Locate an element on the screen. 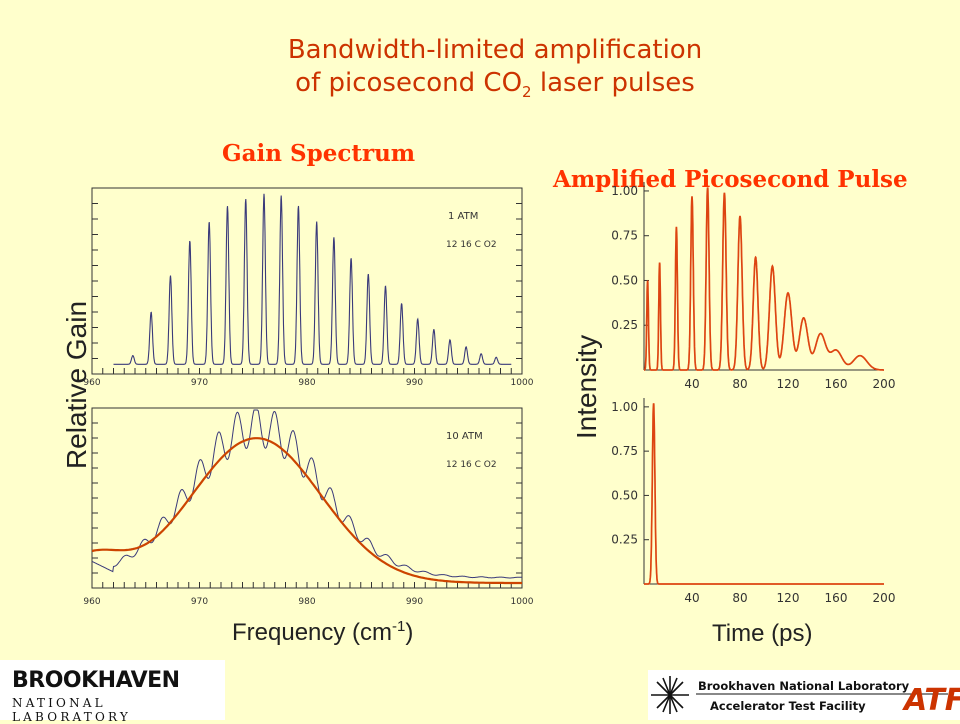 The image size is (960, 724). title-line-2: of picosecond CO2 laser pulses is located at coordinates (495, 85).